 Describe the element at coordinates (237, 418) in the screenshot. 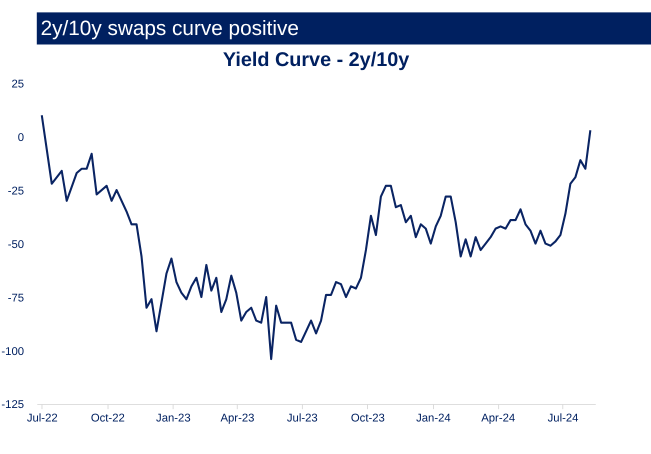

I see `x-tick-label: Apr-23` at that location.